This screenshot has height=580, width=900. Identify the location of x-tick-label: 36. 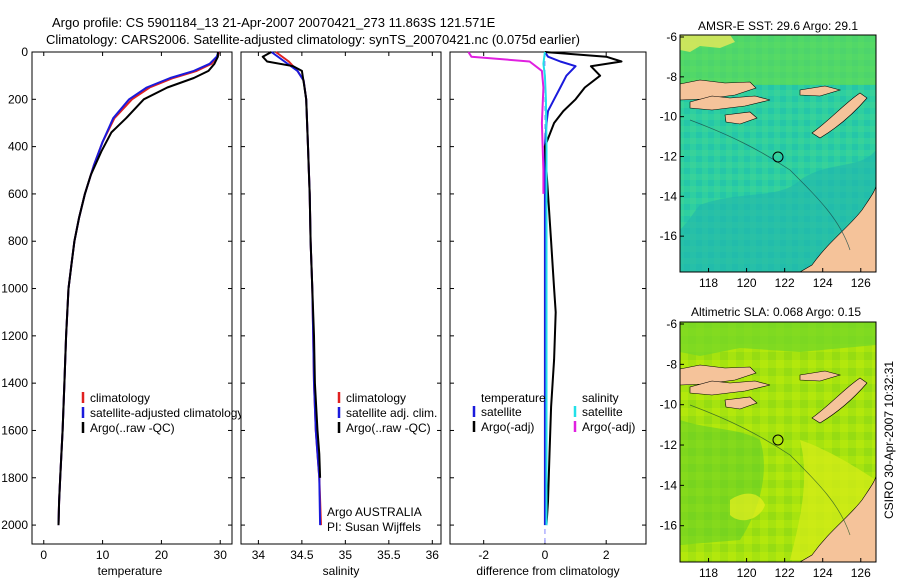
(433, 555).